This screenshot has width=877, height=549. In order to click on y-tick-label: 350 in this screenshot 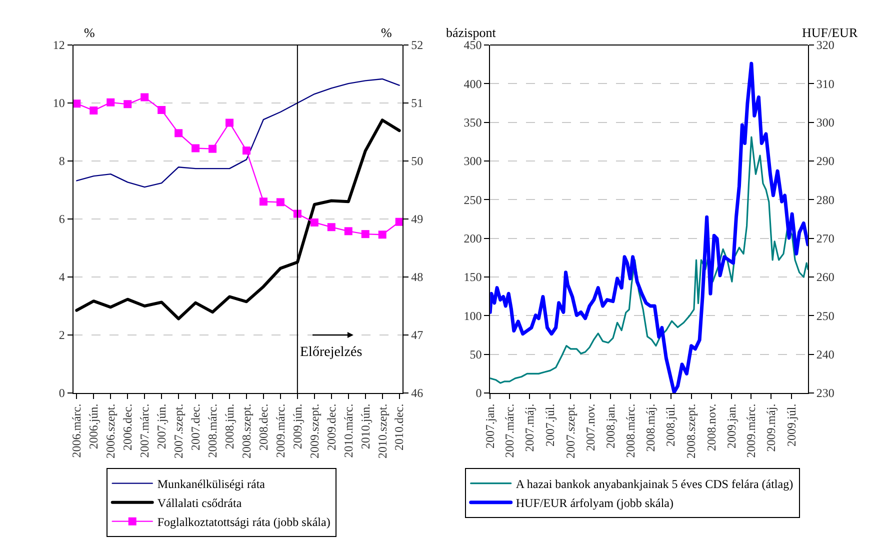, I will do `click(473, 123)`.